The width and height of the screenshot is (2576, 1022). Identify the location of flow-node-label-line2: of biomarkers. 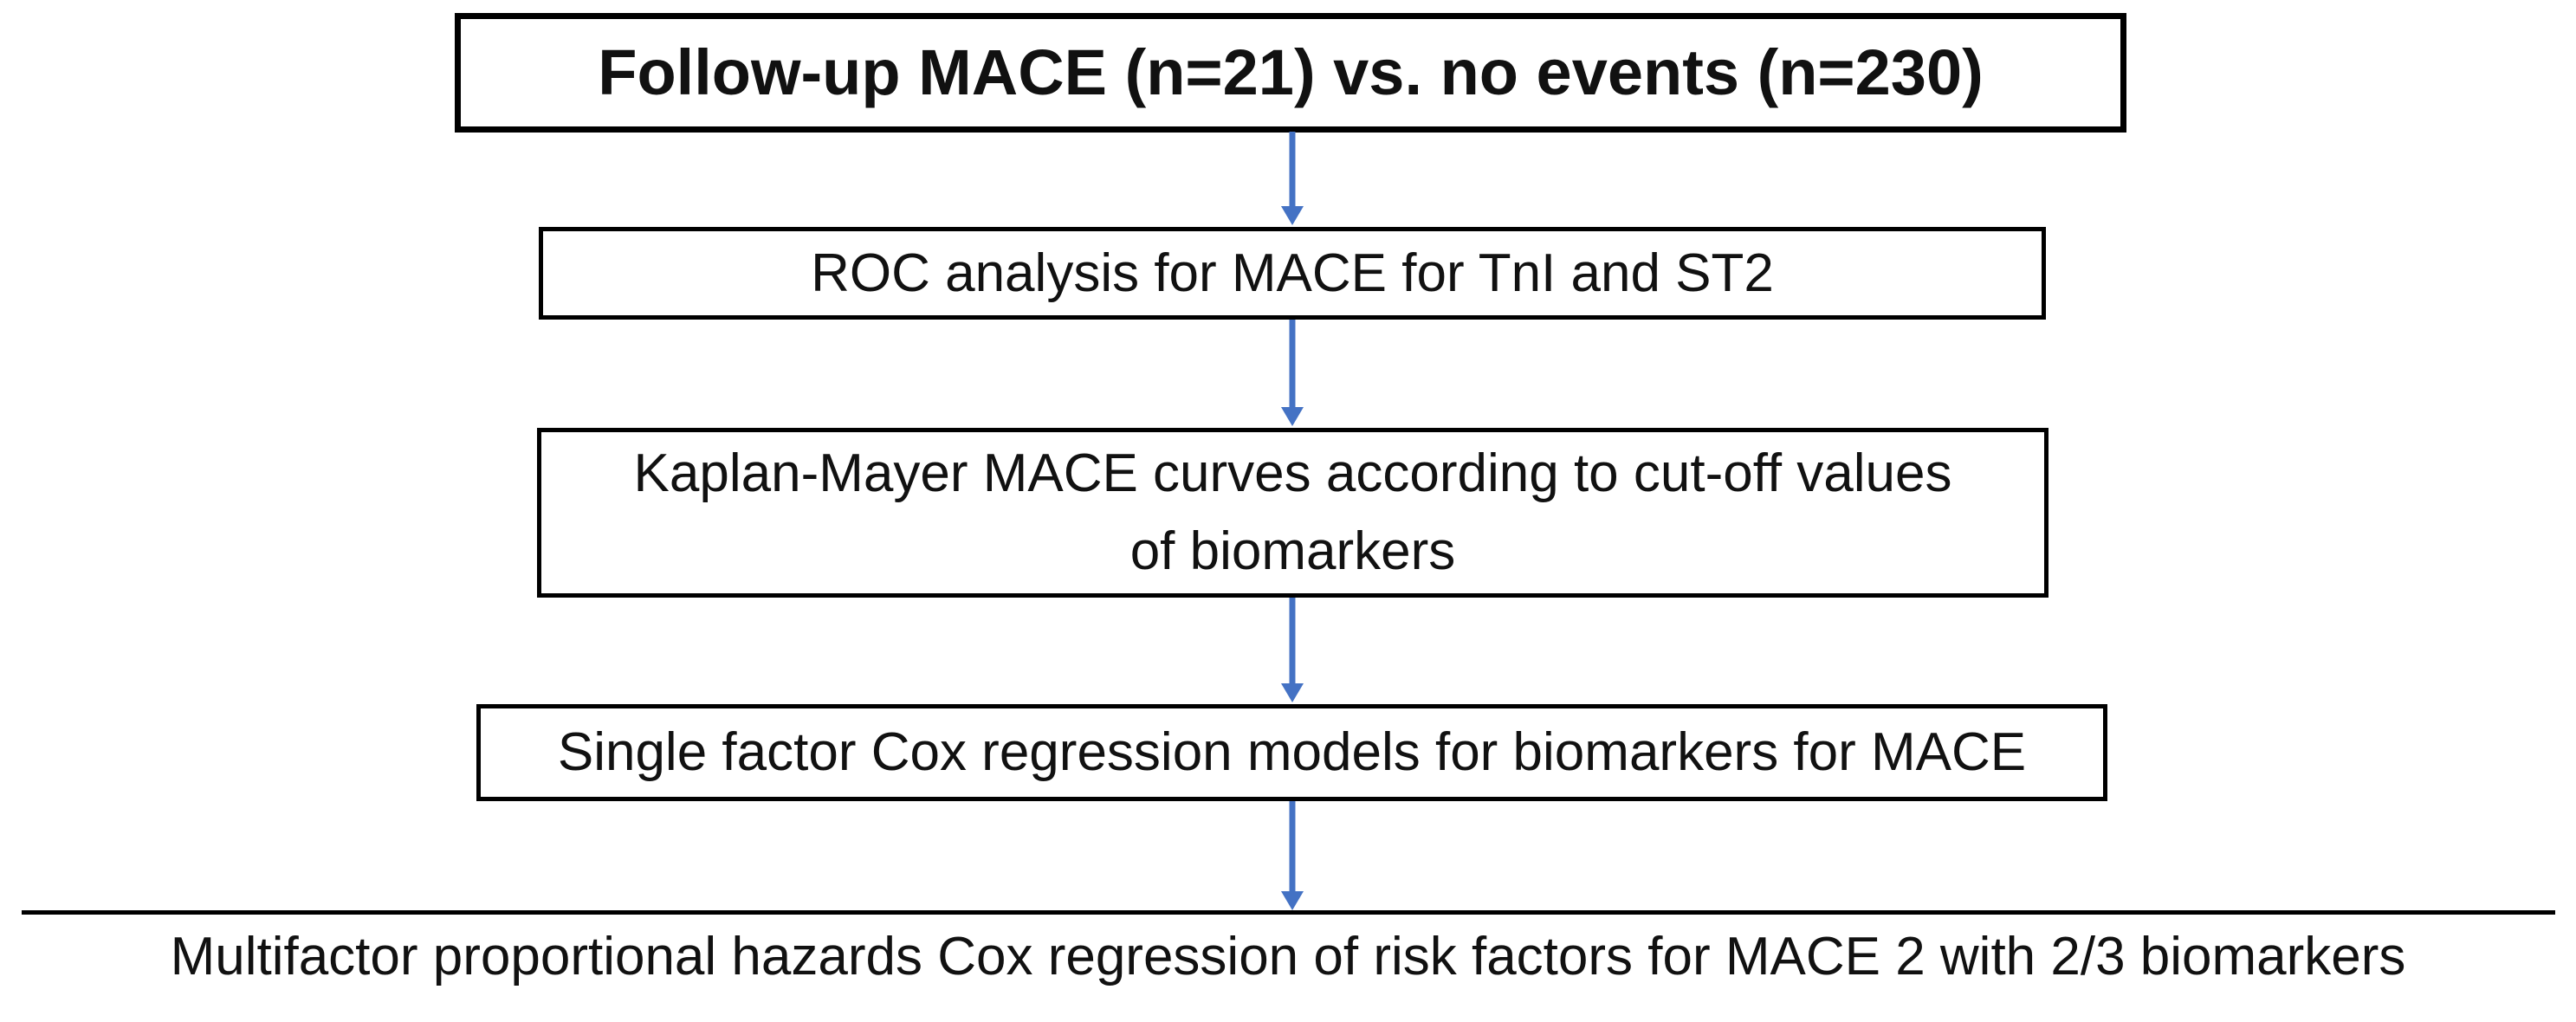
(1292, 551).